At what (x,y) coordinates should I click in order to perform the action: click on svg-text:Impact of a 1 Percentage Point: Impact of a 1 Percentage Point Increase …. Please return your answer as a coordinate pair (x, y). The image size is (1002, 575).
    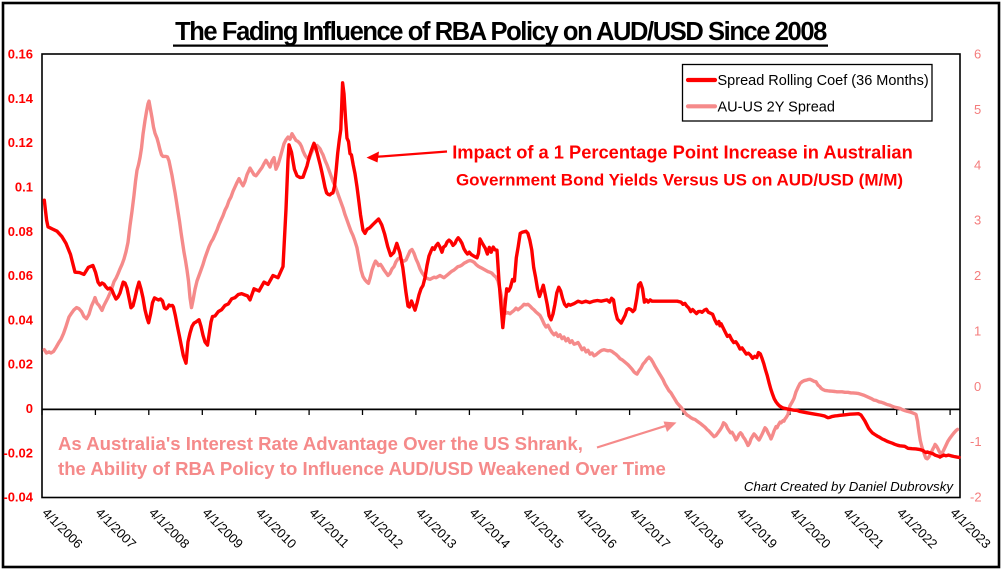
    Looking at the image, I should click on (682, 152).